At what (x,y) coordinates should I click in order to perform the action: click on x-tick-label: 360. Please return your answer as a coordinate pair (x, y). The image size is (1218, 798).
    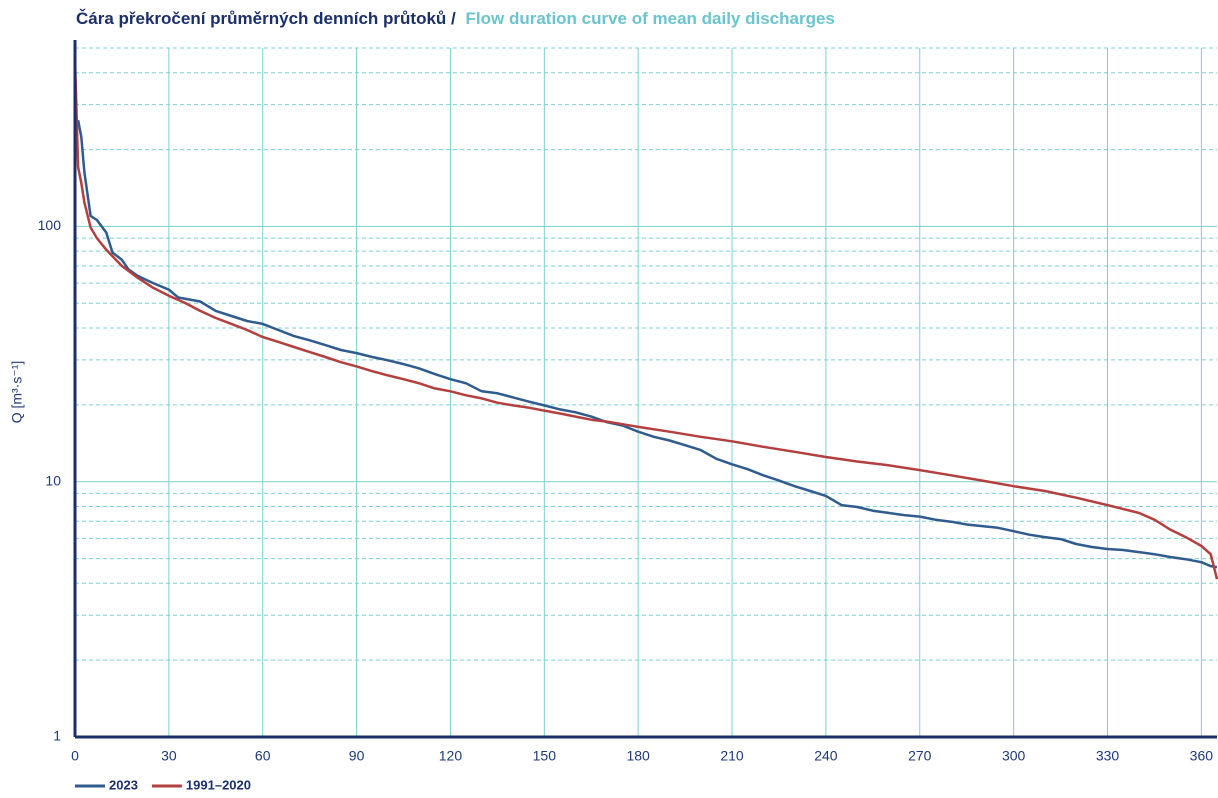
    Looking at the image, I should click on (1202, 756).